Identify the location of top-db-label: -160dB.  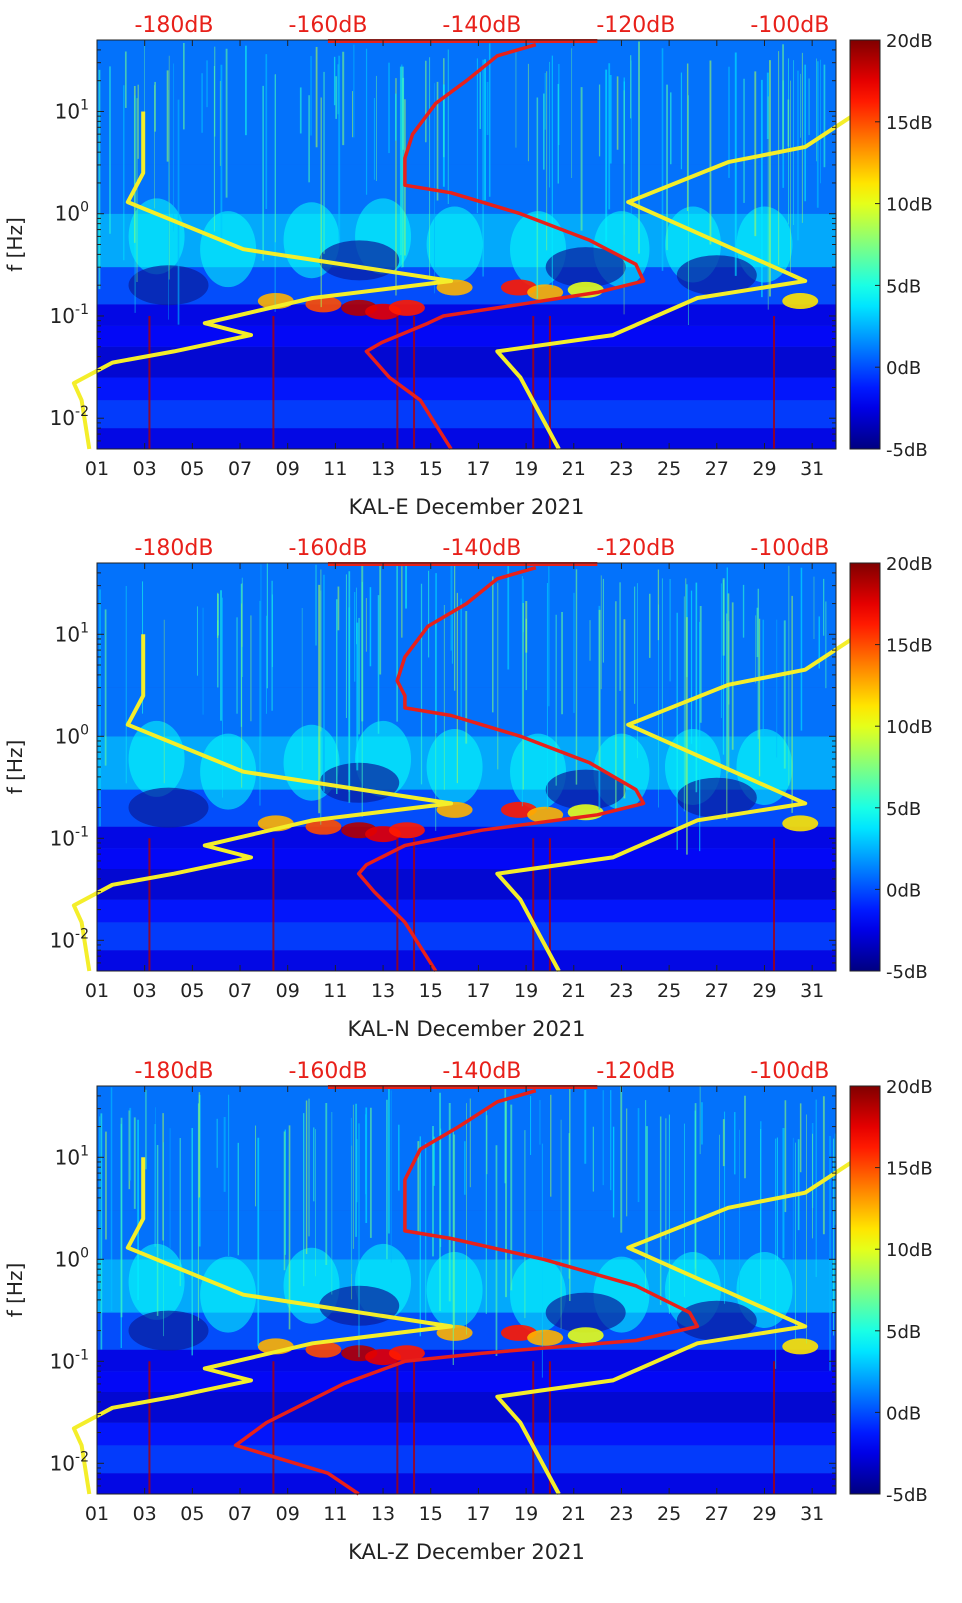
(327, 548).